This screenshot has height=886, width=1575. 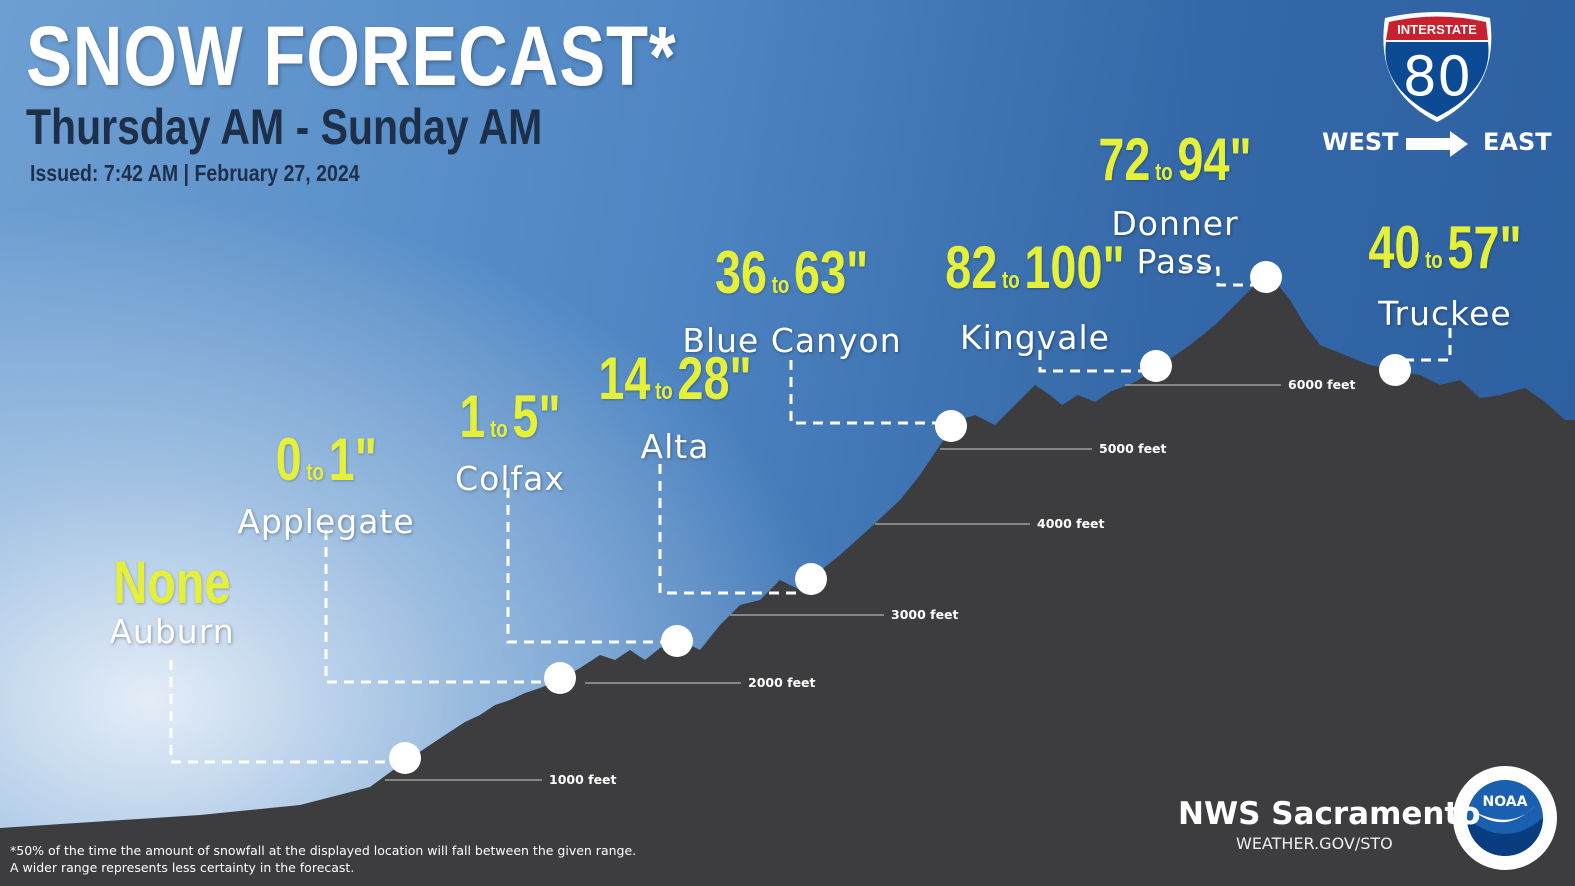 I want to click on location-applegate: 0 to1" Applegate, so click(x=325, y=485).